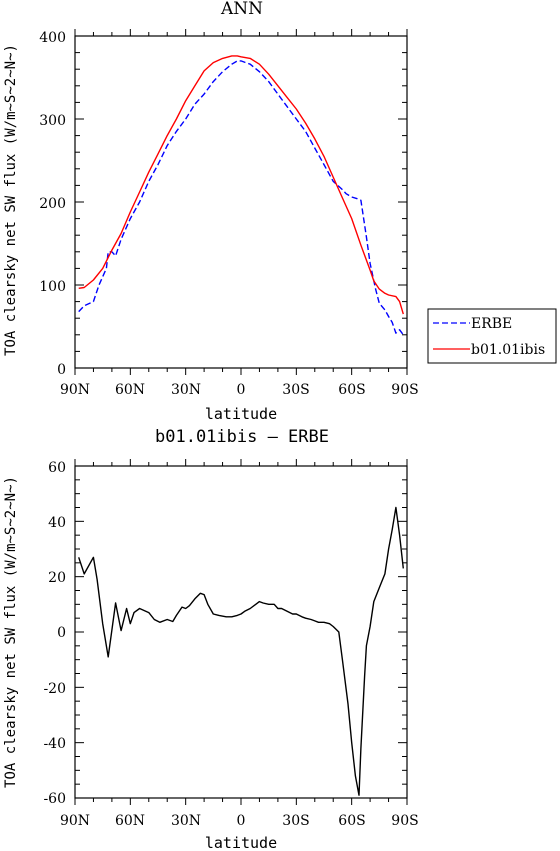  I want to click on top-x-tick-label: 0, so click(241, 390).